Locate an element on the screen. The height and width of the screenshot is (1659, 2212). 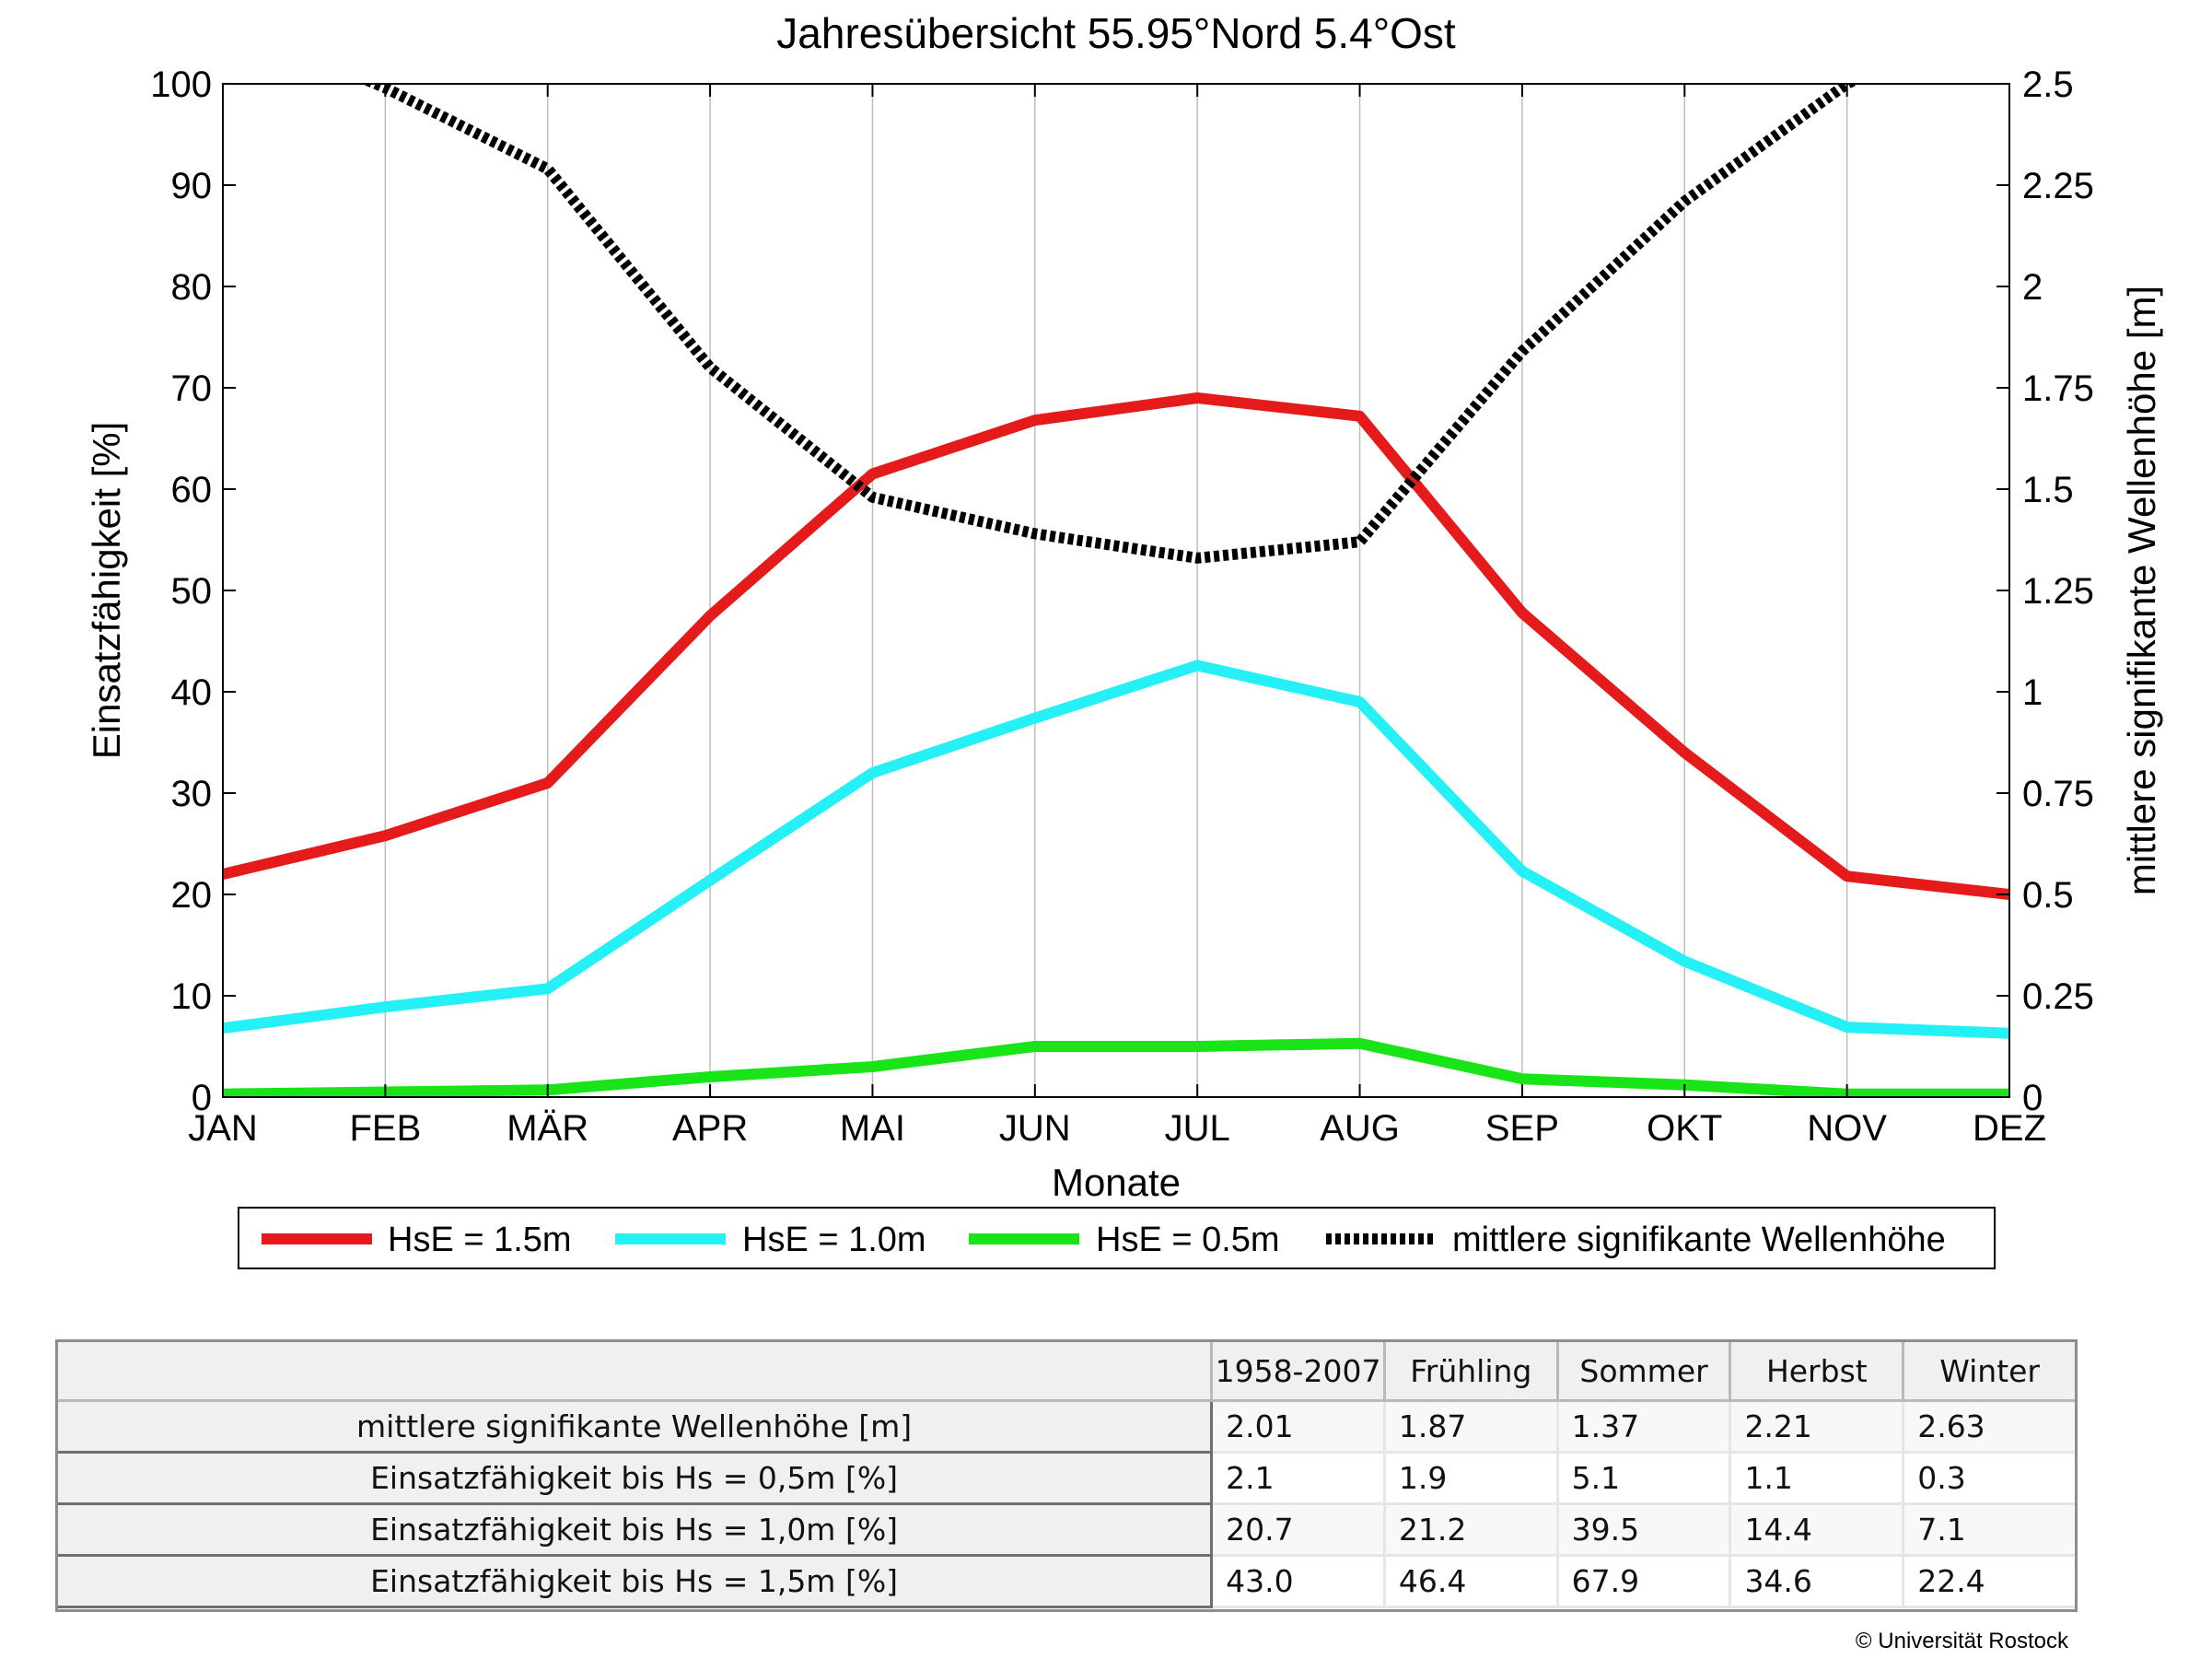
y-tick-label: 90 is located at coordinates (192, 186).